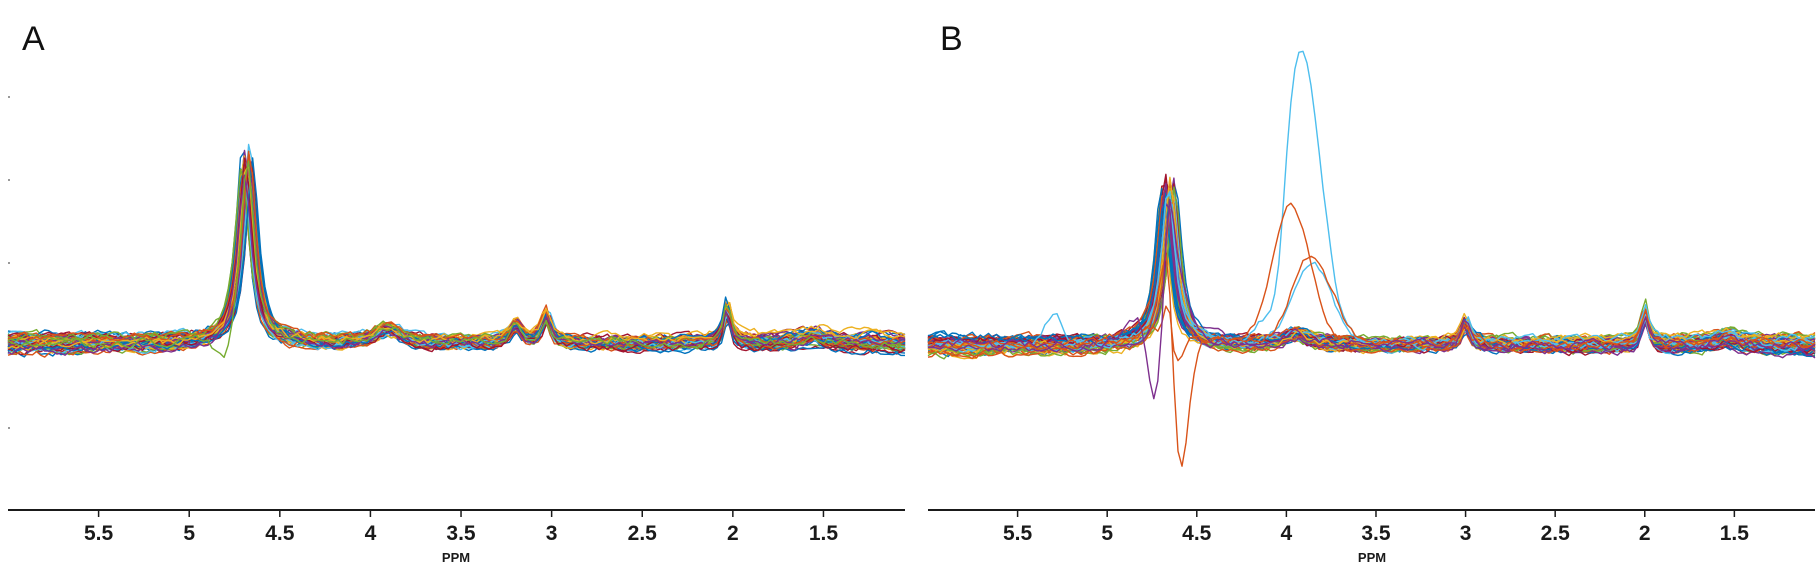 This screenshot has height=574, width=1819. Describe the element at coordinates (99, 533) in the screenshot. I see `x-tick-label: 5.5` at that location.